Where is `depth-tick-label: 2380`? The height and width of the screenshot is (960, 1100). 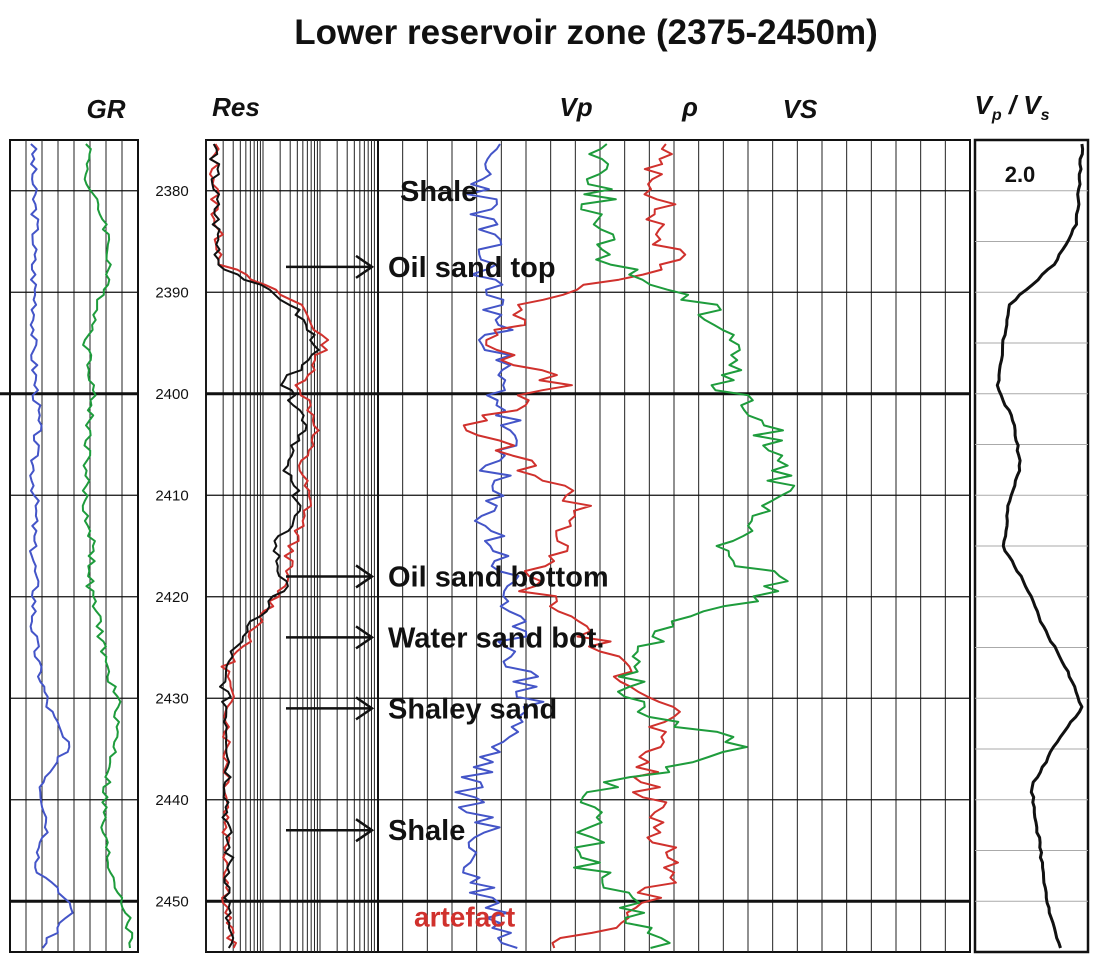 depth-tick-label: 2380 is located at coordinates (171, 191).